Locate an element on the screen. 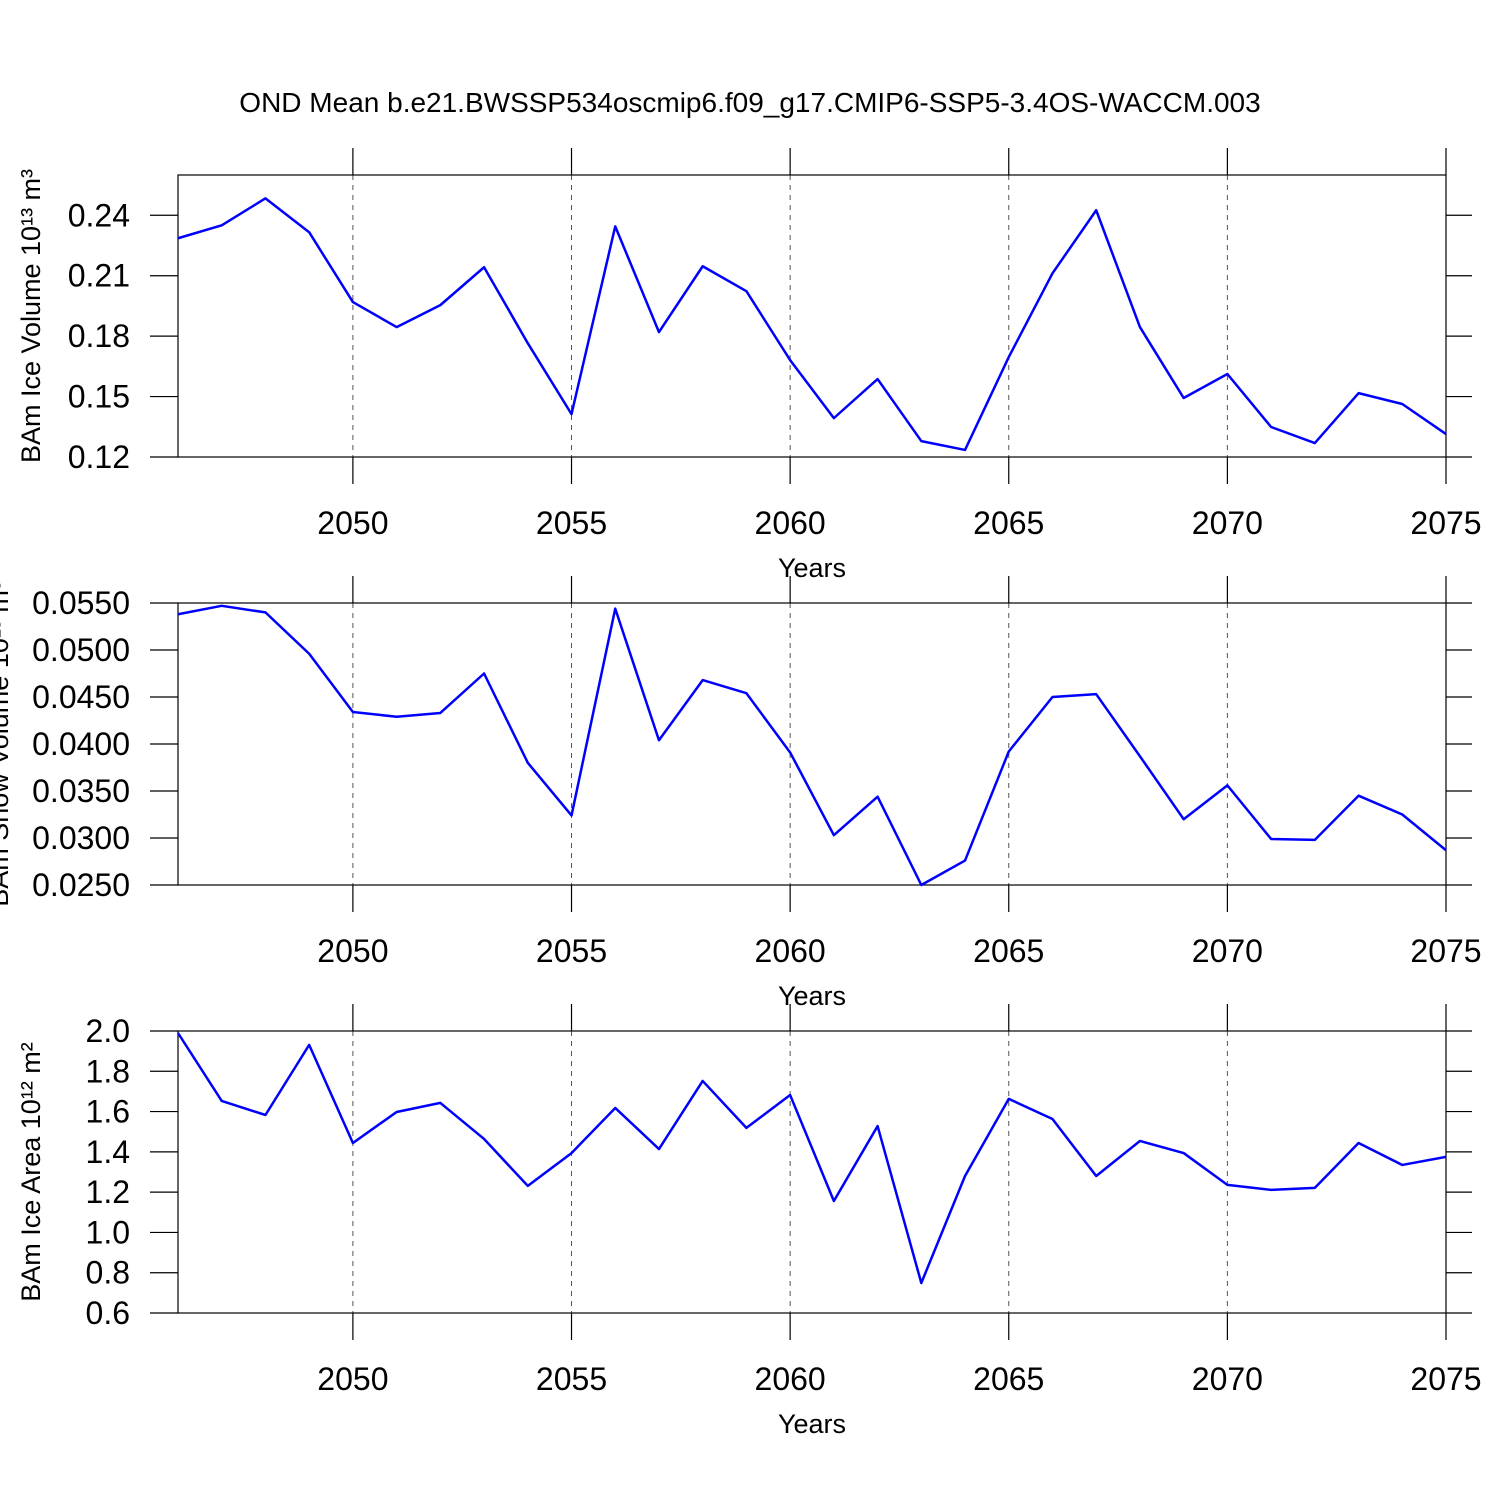 The image size is (1500, 1505). y-tick-label: 1.6 is located at coordinates (108, 1112).